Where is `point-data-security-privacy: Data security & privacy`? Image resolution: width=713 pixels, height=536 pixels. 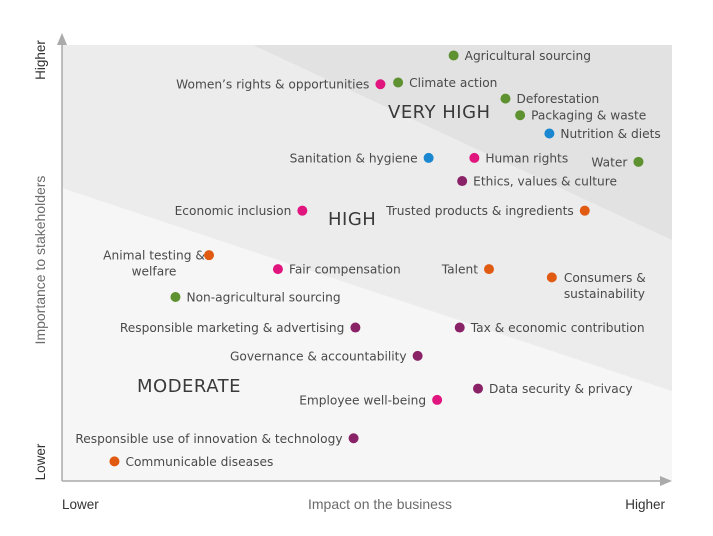 point-data-security-privacy: Data security & privacy is located at coordinates (553, 389).